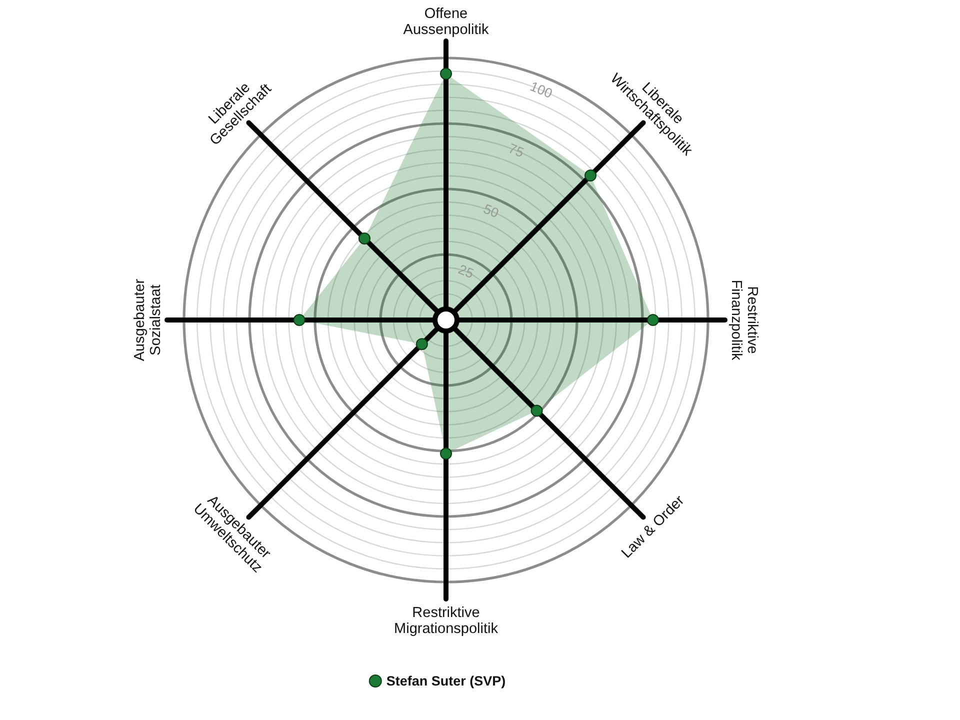 The width and height of the screenshot is (960, 720). What do you see at coordinates (516, 150) in the screenshot?
I see `y-tick-label: 75` at bounding box center [516, 150].